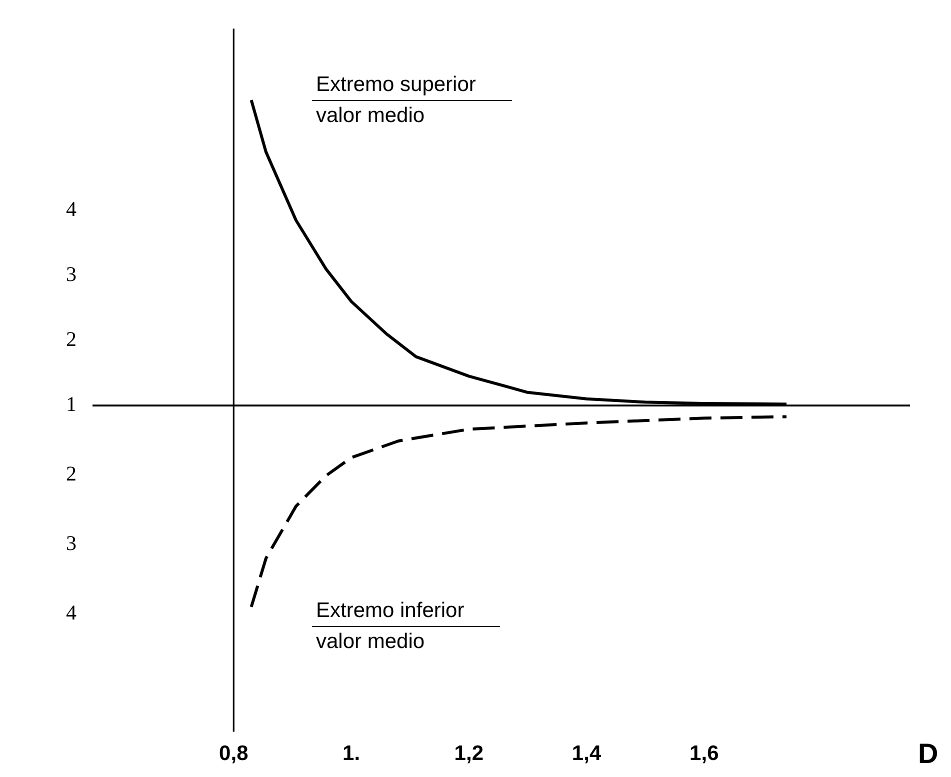  What do you see at coordinates (406, 612) in the screenshot?
I see `annotation: Extremo inferior` at bounding box center [406, 612].